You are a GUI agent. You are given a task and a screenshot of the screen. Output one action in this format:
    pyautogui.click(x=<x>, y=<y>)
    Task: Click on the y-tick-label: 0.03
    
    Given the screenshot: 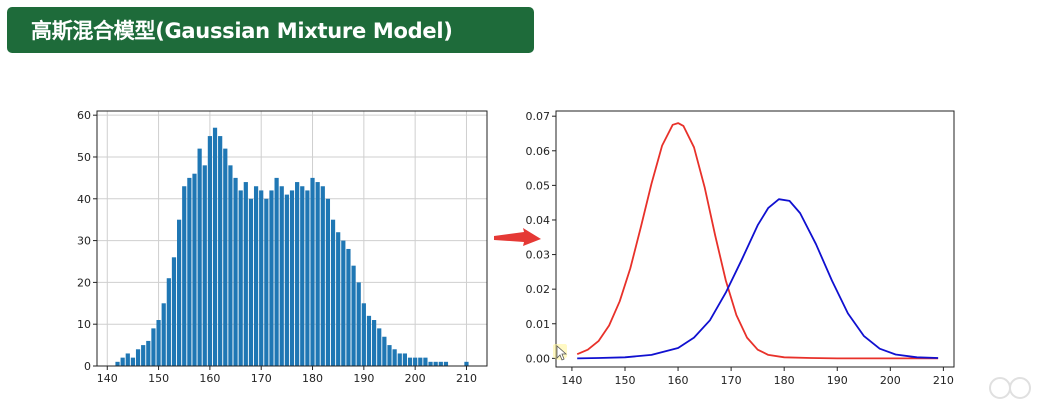 What is the action you would take?
    pyautogui.click(x=538, y=255)
    